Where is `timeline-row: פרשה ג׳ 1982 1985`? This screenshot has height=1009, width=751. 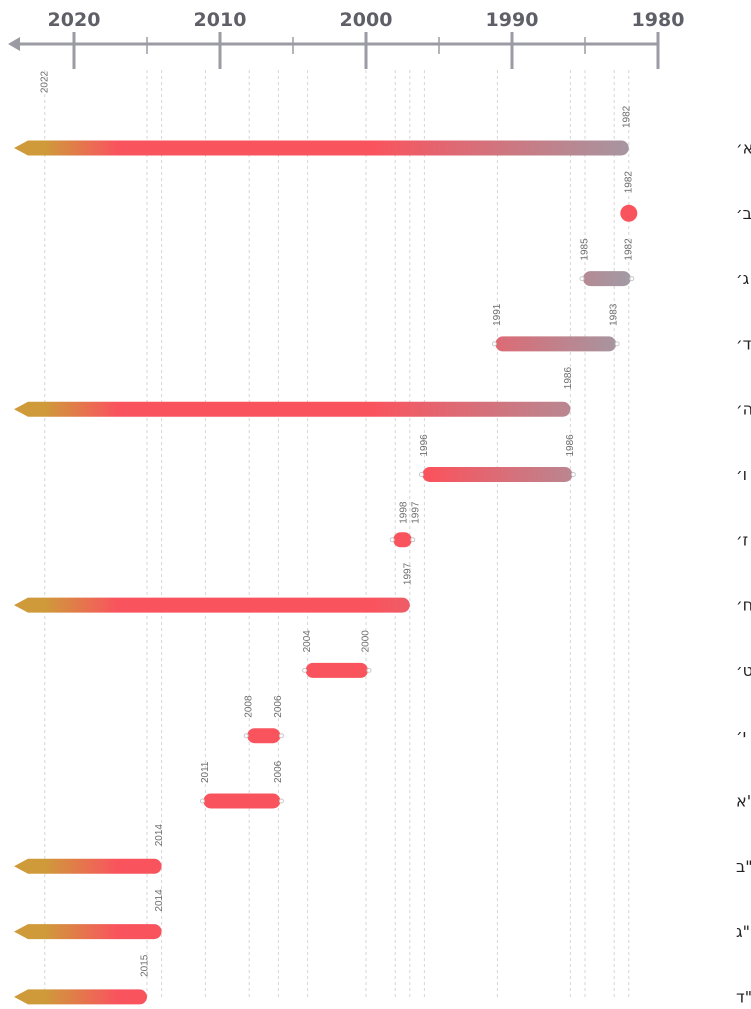
timeline-row: פרשה ג׳ 1982 1985 is located at coordinates (665, 263).